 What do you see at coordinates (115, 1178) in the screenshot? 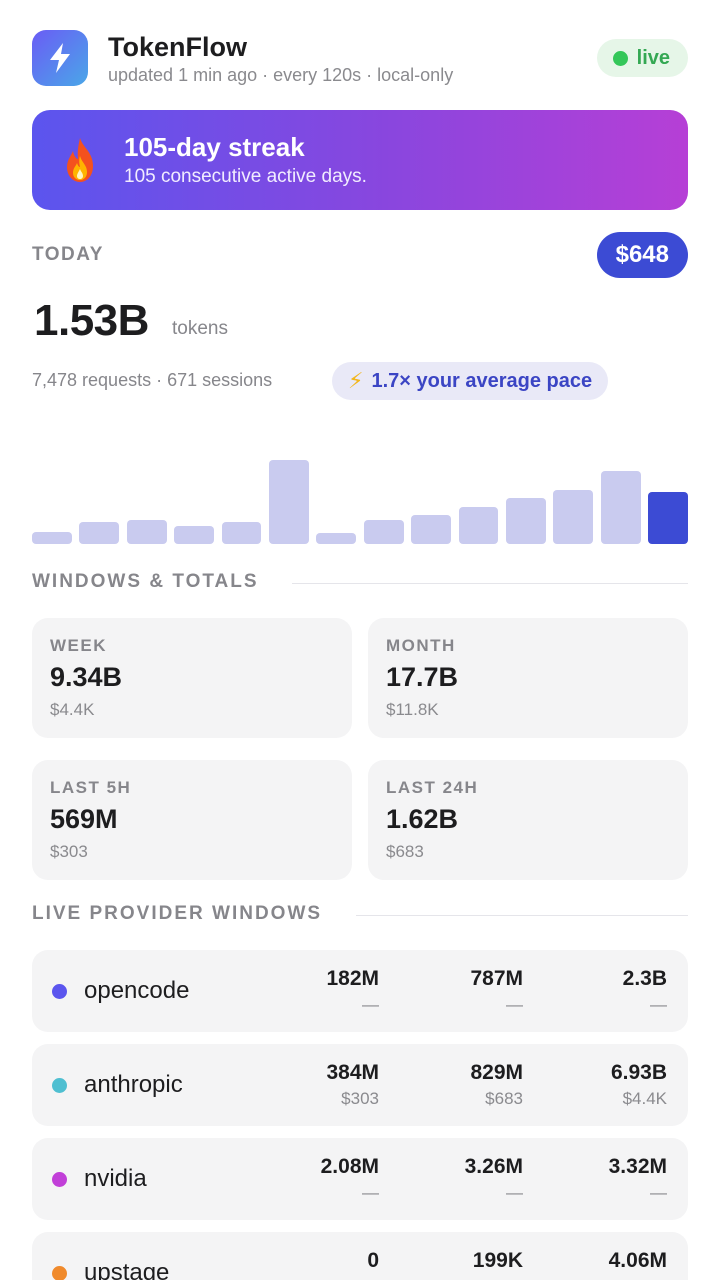
I see `provider-name: nvidia` at bounding box center [115, 1178].